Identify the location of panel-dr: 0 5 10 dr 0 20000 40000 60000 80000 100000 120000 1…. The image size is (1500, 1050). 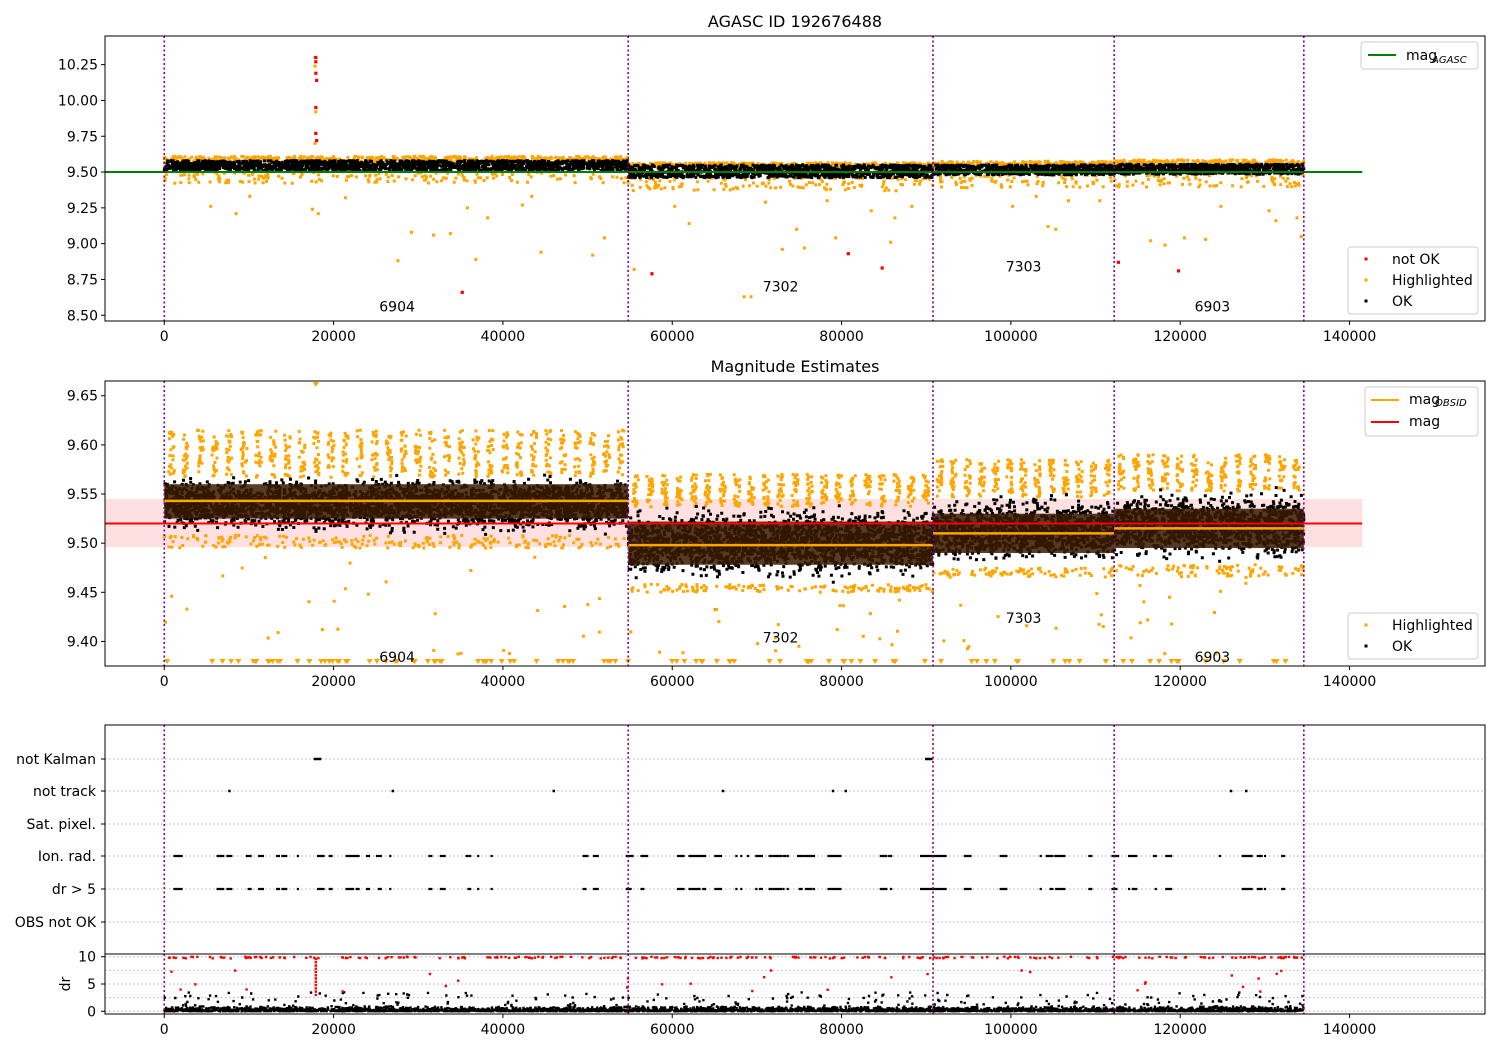
(772, 994).